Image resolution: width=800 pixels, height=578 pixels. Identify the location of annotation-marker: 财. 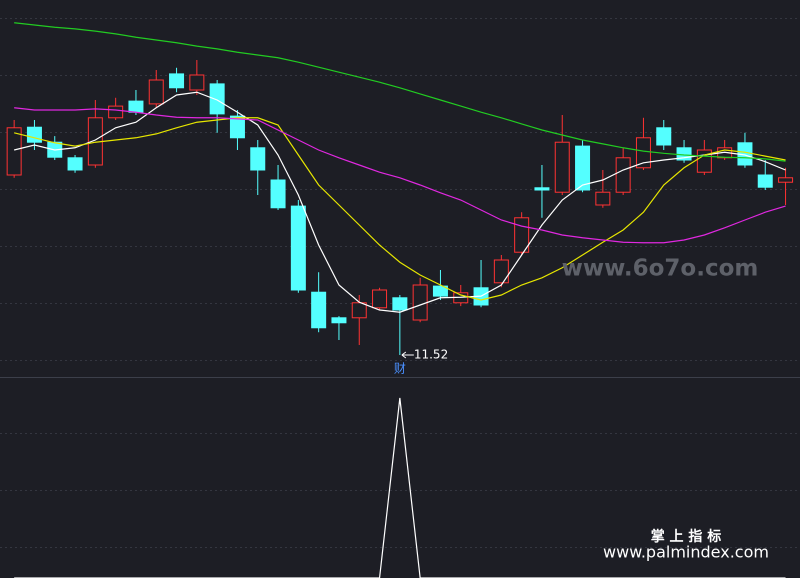
(400, 369).